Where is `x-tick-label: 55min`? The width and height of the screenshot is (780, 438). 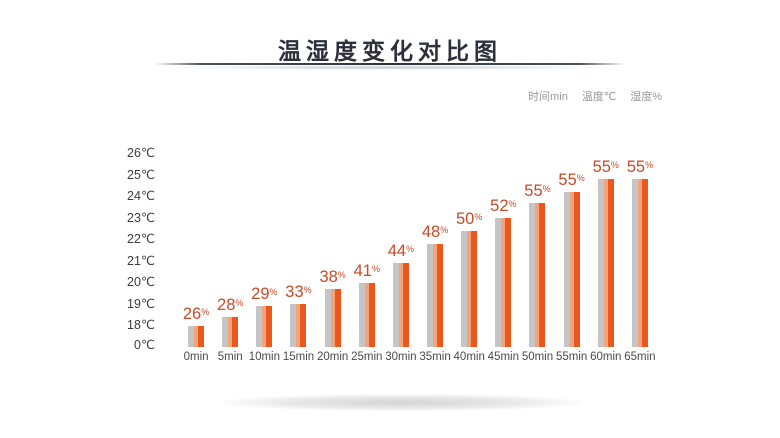
x-tick-label: 55min is located at coordinates (571, 357).